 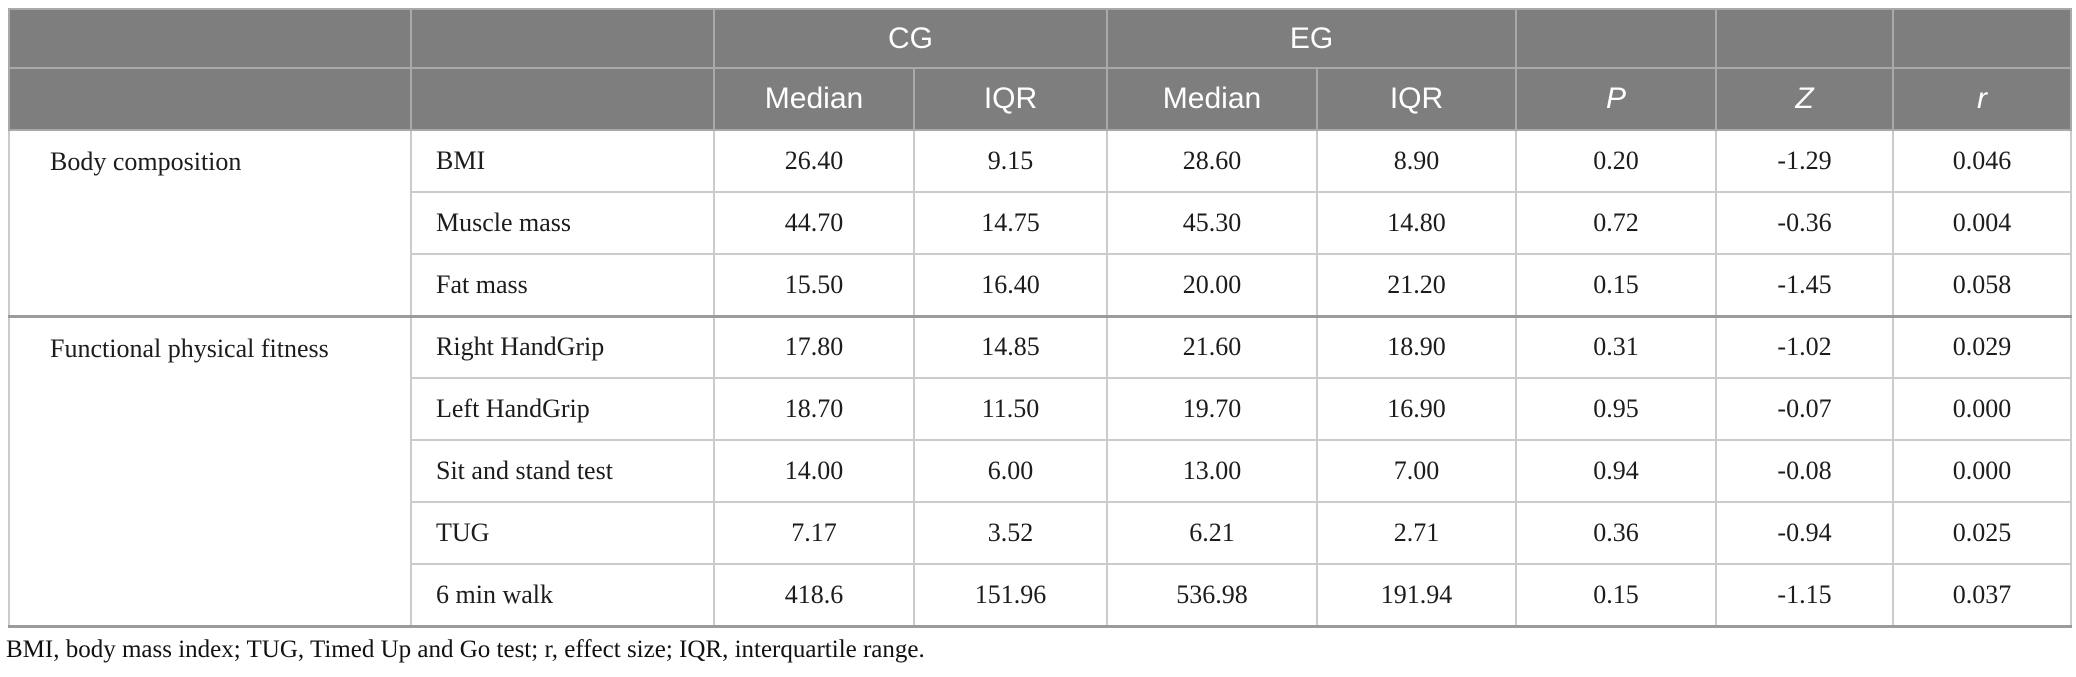 I want to click on value-cell: 0.95, so click(x=1616, y=409).